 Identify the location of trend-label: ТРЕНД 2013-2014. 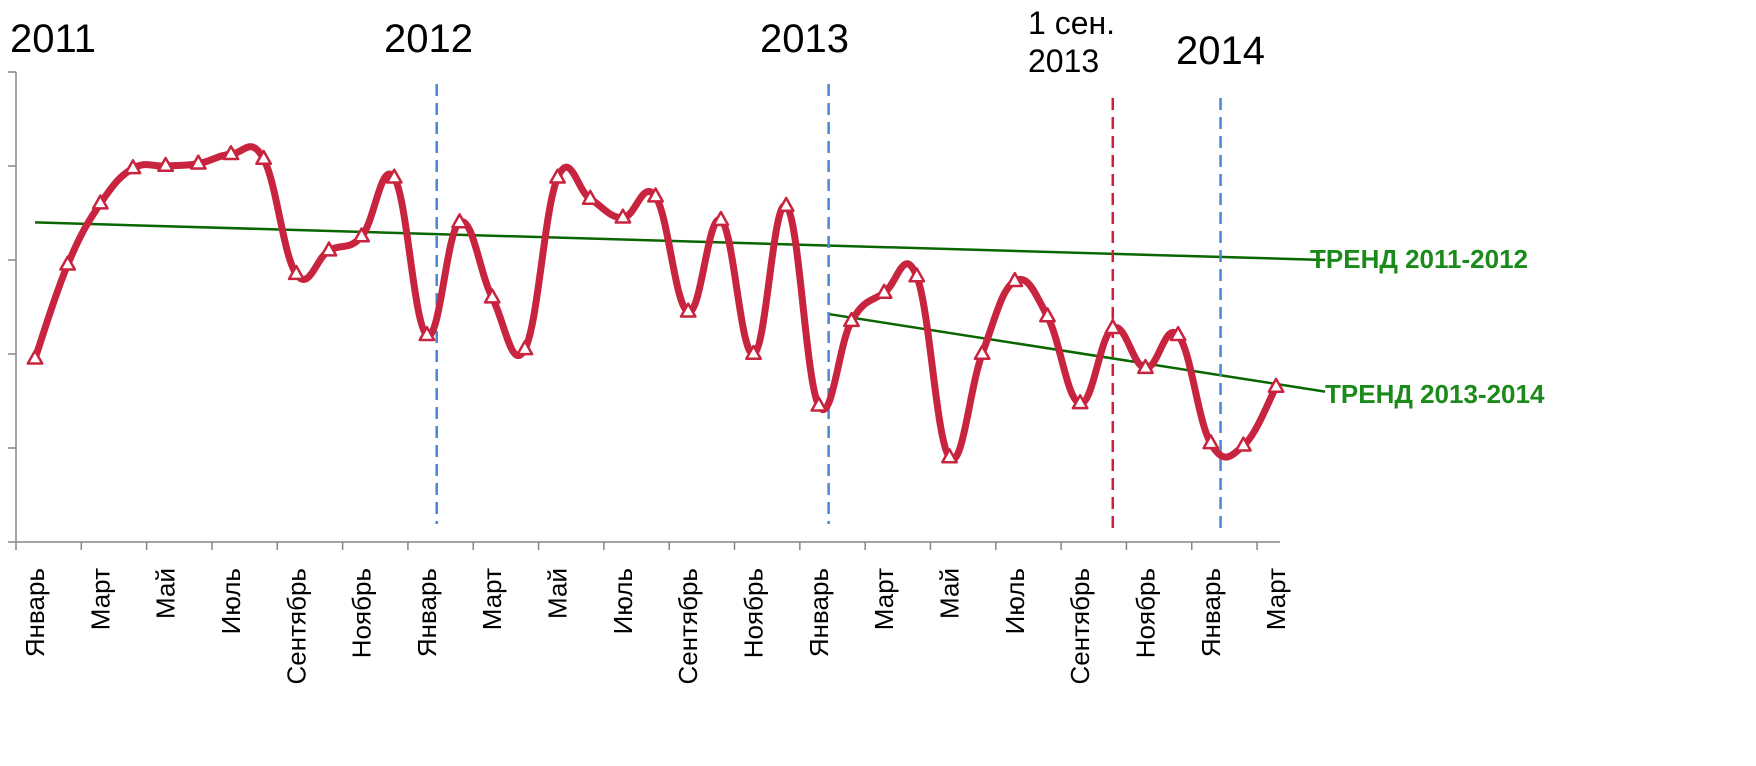
(1435, 394).